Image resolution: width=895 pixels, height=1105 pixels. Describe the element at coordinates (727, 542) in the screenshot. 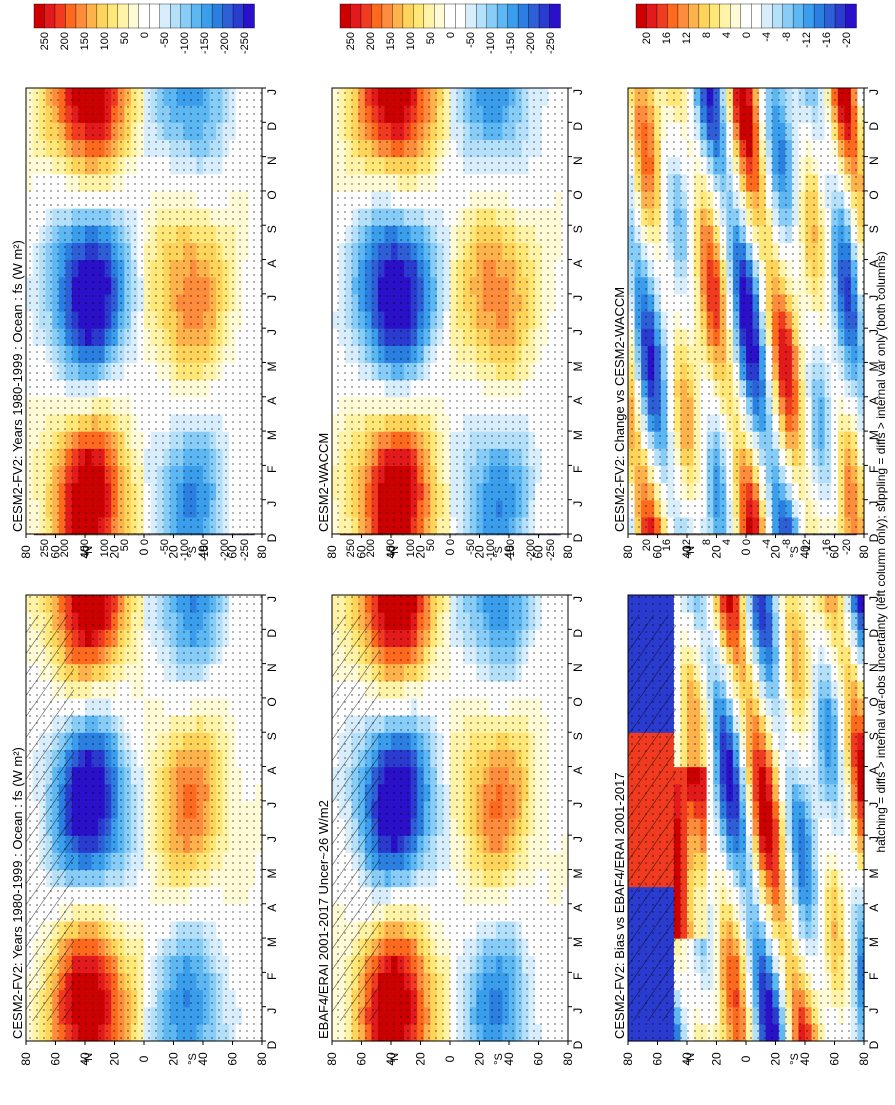

I see `colorbar-label: 4` at that location.